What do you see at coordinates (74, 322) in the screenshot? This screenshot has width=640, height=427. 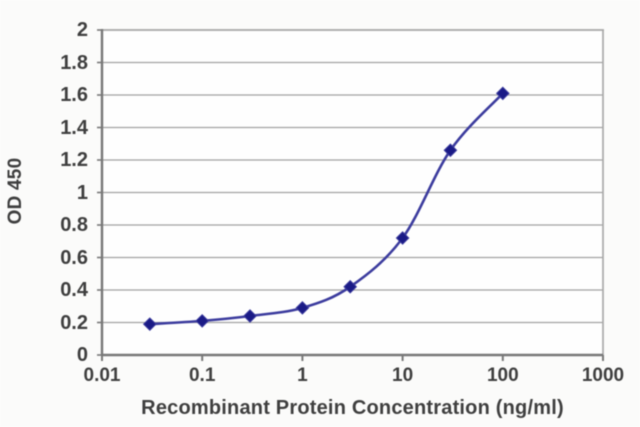 I see `y-tick-label: 0.2` at bounding box center [74, 322].